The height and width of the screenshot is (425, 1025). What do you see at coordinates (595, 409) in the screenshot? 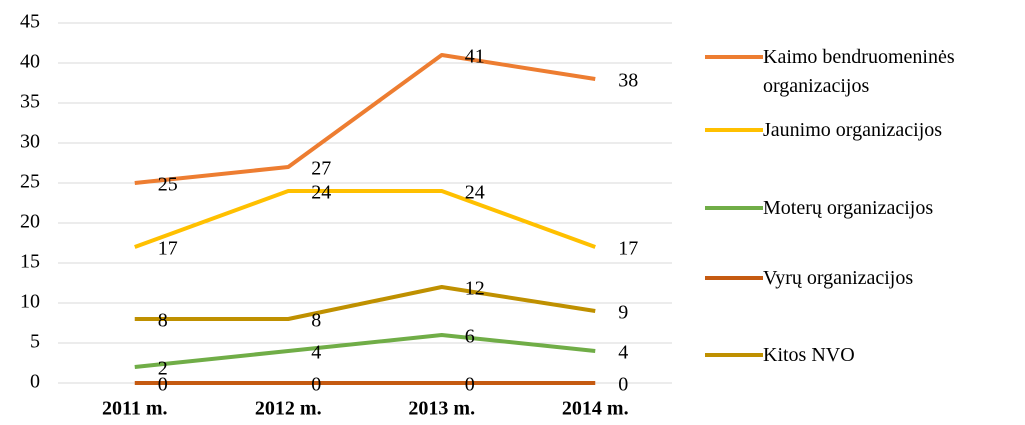
I see `x-tick-label: 2014 m.` at bounding box center [595, 409].